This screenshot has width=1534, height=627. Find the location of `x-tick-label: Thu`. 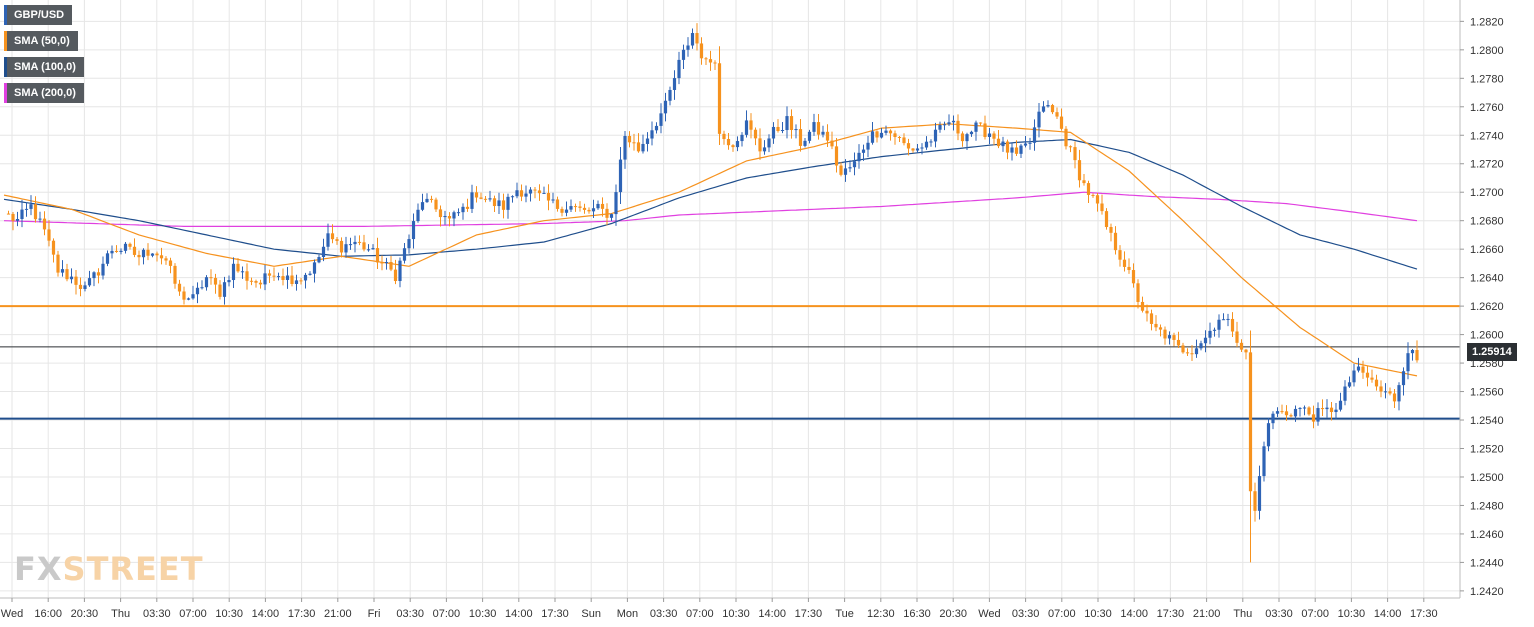

x-tick-label: Thu is located at coordinates (120, 614).